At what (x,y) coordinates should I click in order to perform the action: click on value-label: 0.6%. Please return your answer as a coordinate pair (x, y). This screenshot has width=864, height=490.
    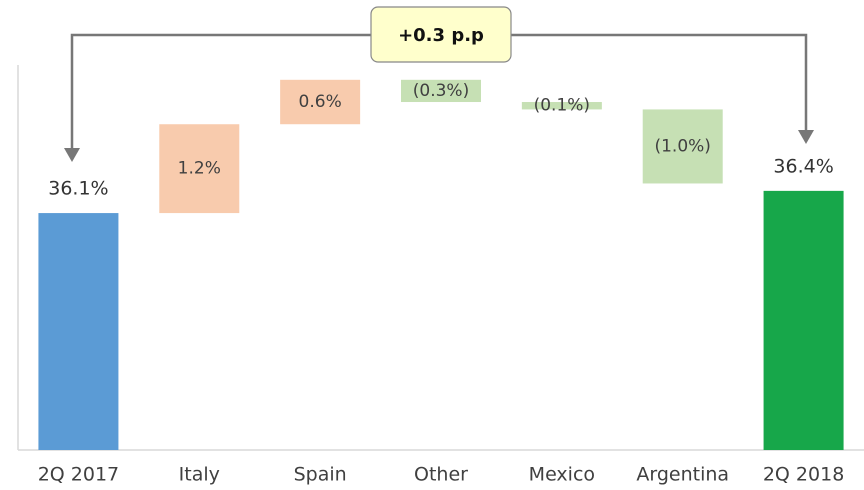
    Looking at the image, I should click on (320, 102).